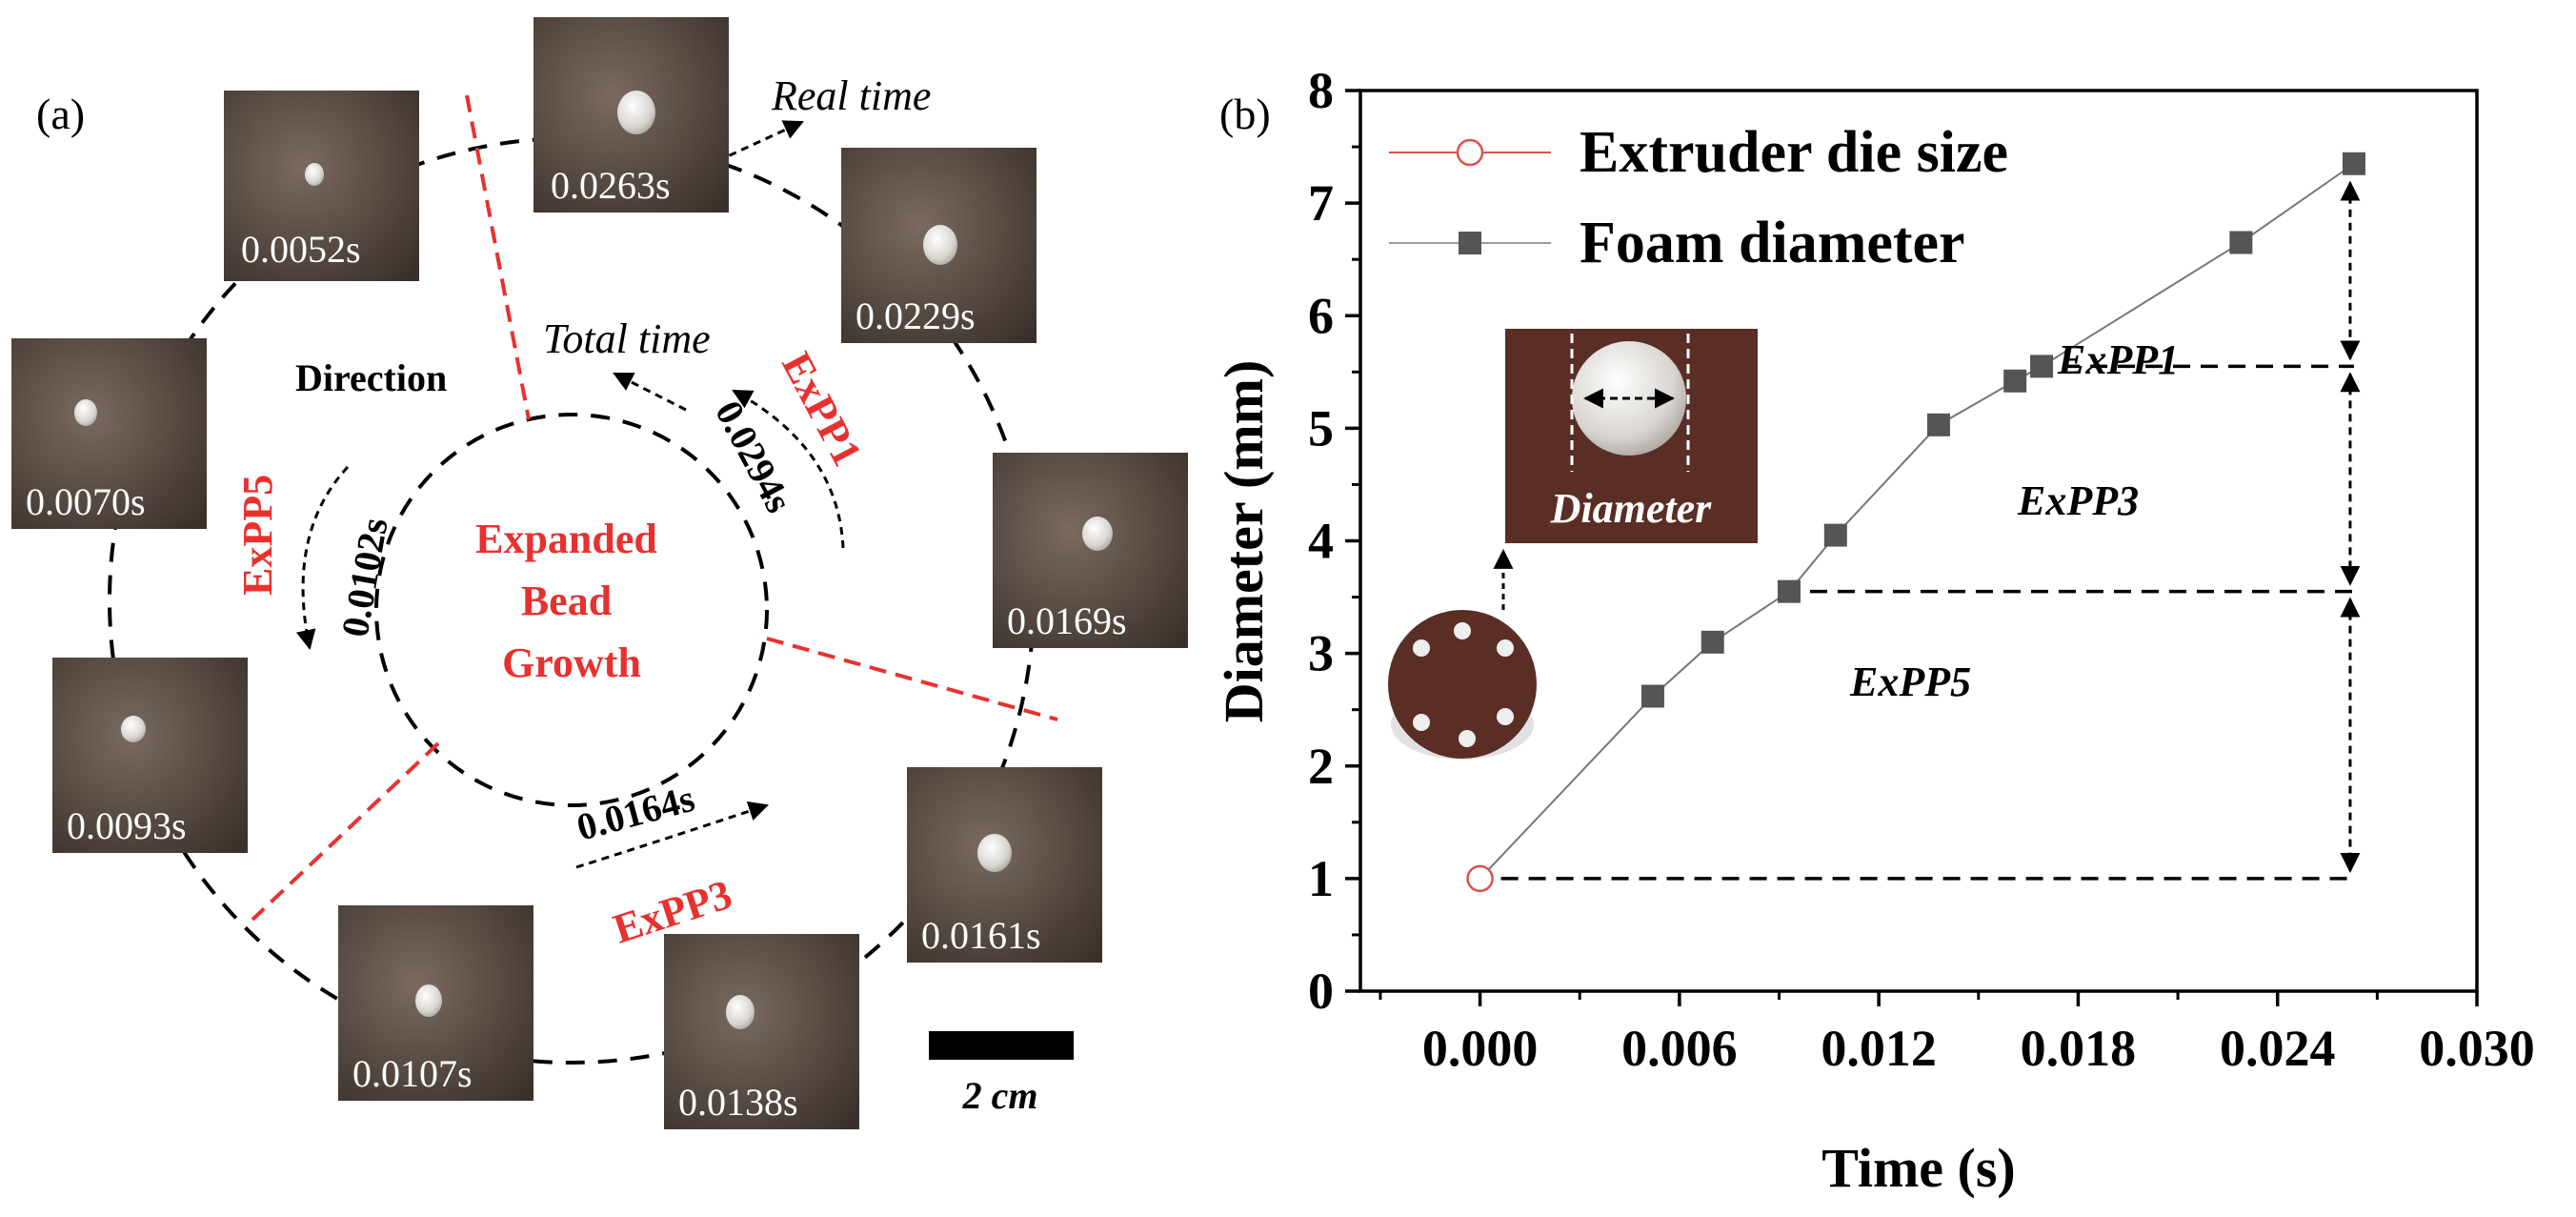  Describe the element at coordinates (365, 577) in the screenshot. I see `segment-time-expp5: 0.0102s` at that location.